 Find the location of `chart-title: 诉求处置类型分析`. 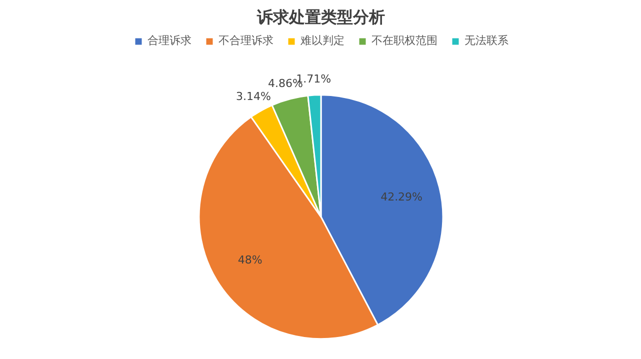

chart-title: 诉求处置类型分析 is located at coordinates (320, 17).